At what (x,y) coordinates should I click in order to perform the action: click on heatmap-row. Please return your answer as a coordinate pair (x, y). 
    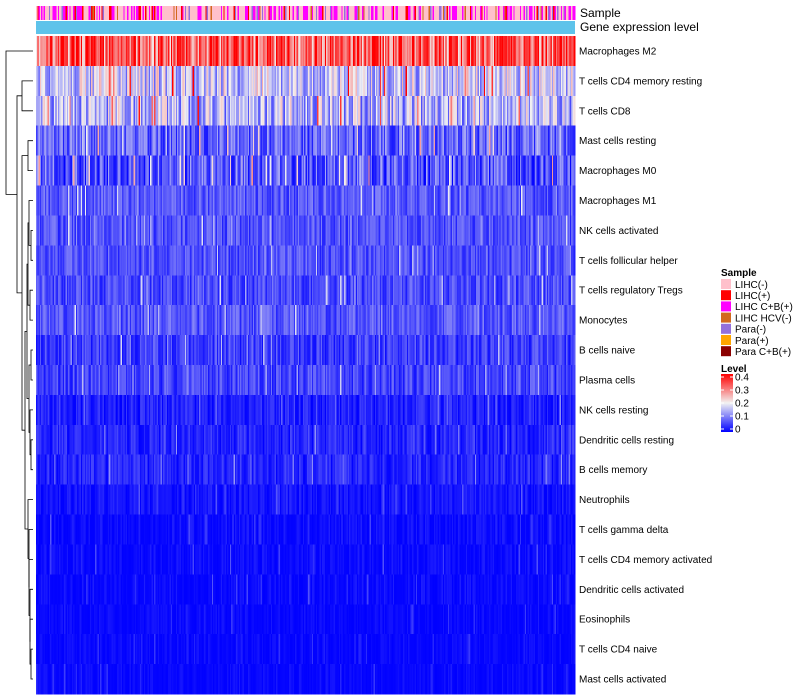
    Looking at the image, I should click on (306, 260).